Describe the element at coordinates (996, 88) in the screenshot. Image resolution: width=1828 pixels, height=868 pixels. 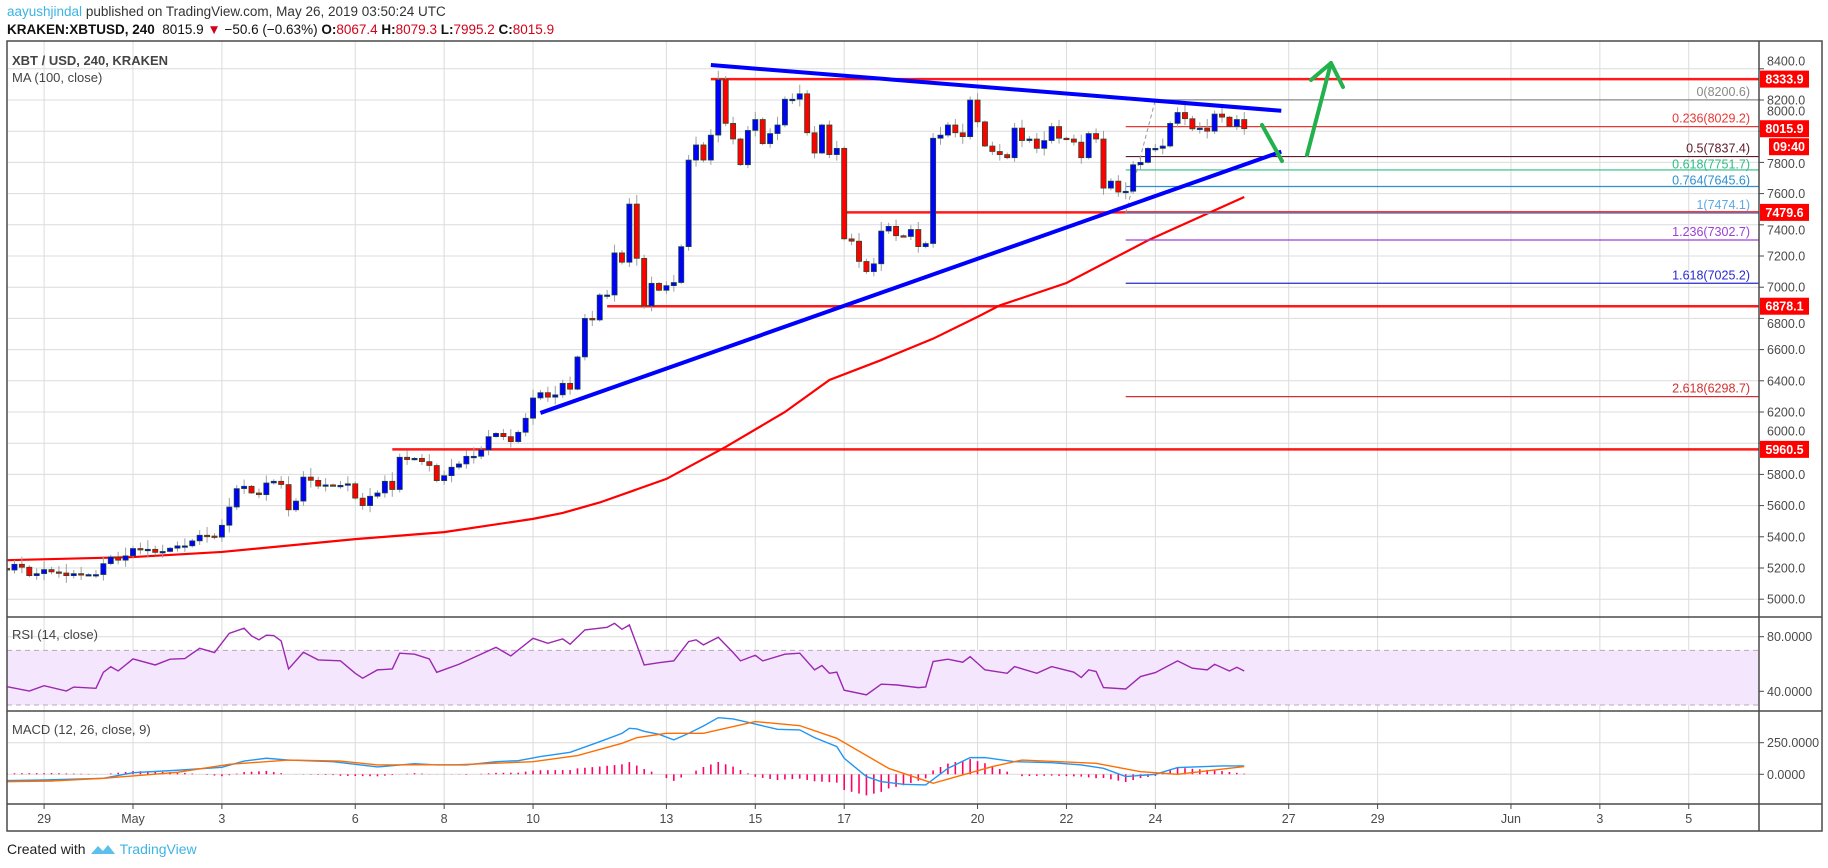
I see `trendline-resistance` at that location.